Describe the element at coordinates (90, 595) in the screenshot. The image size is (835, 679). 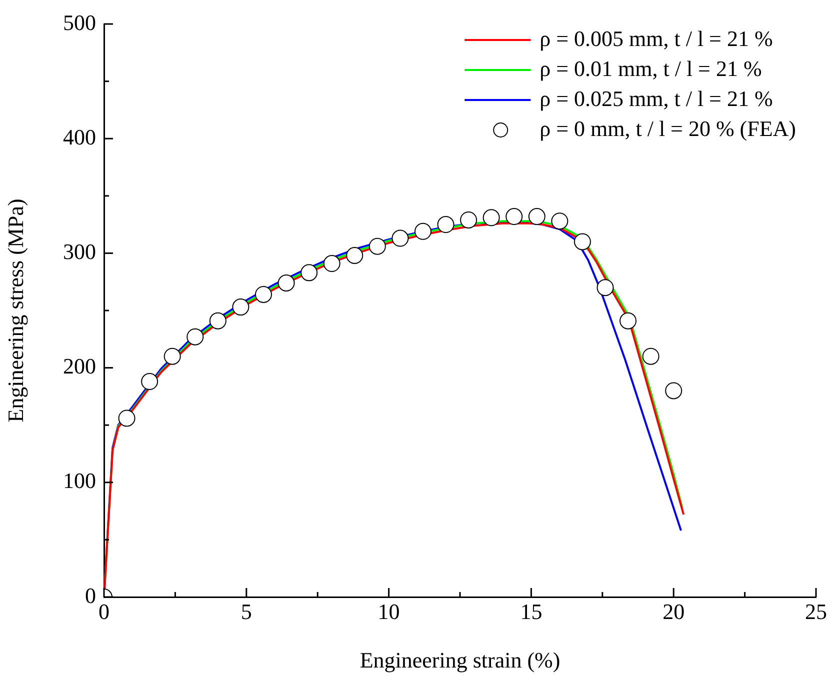
I see `y-tick-label: 0` at that location.